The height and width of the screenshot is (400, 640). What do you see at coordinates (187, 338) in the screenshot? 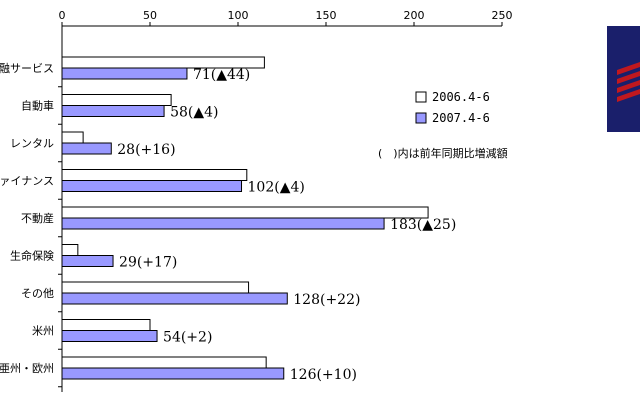
I see `data-label: 54(+2)` at bounding box center [187, 338].